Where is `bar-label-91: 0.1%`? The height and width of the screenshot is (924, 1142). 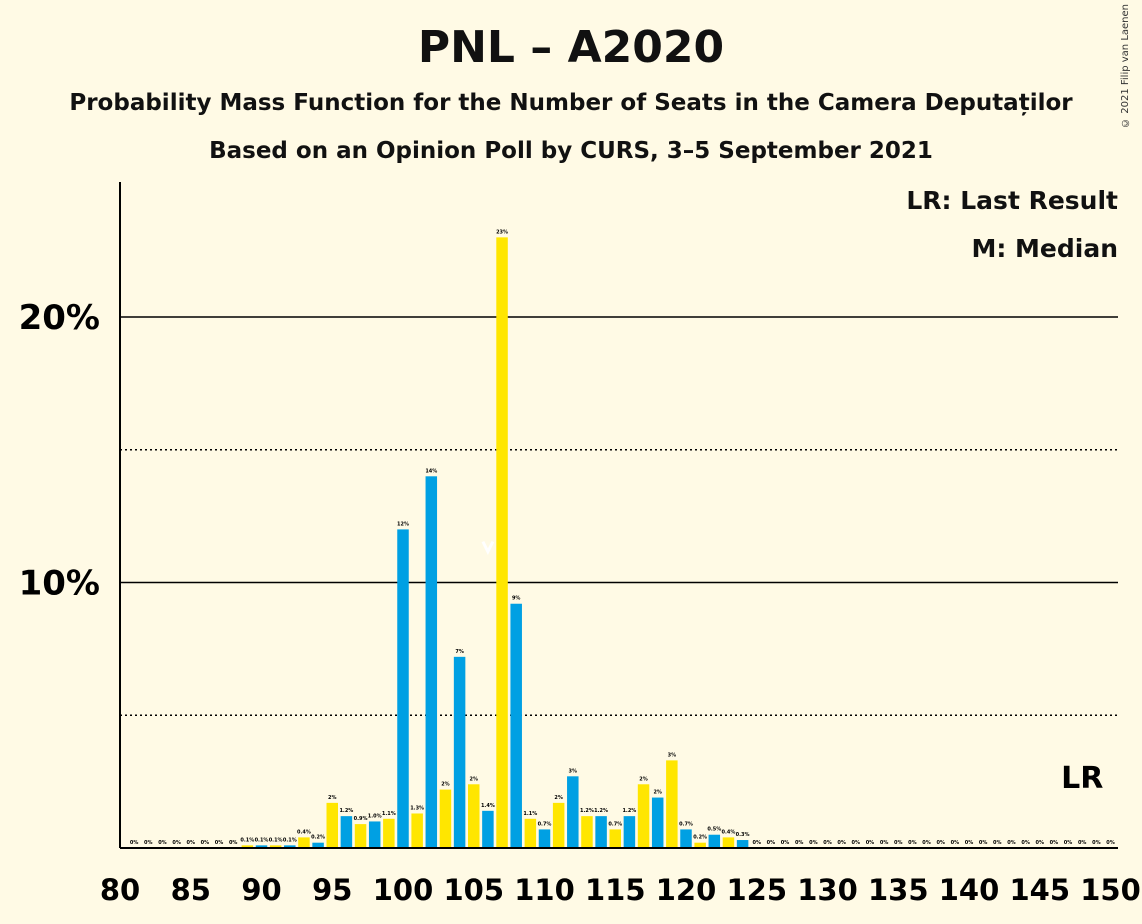
bar-label-91: 0.1% is located at coordinates (276, 840).